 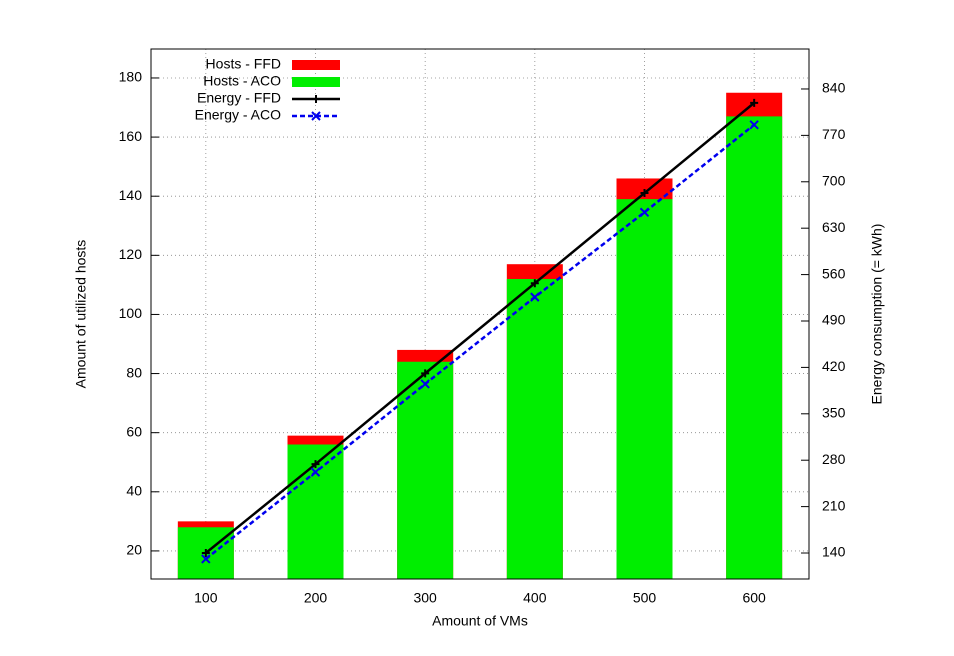 I want to click on y-tick-label: 60, so click(x=134, y=431).